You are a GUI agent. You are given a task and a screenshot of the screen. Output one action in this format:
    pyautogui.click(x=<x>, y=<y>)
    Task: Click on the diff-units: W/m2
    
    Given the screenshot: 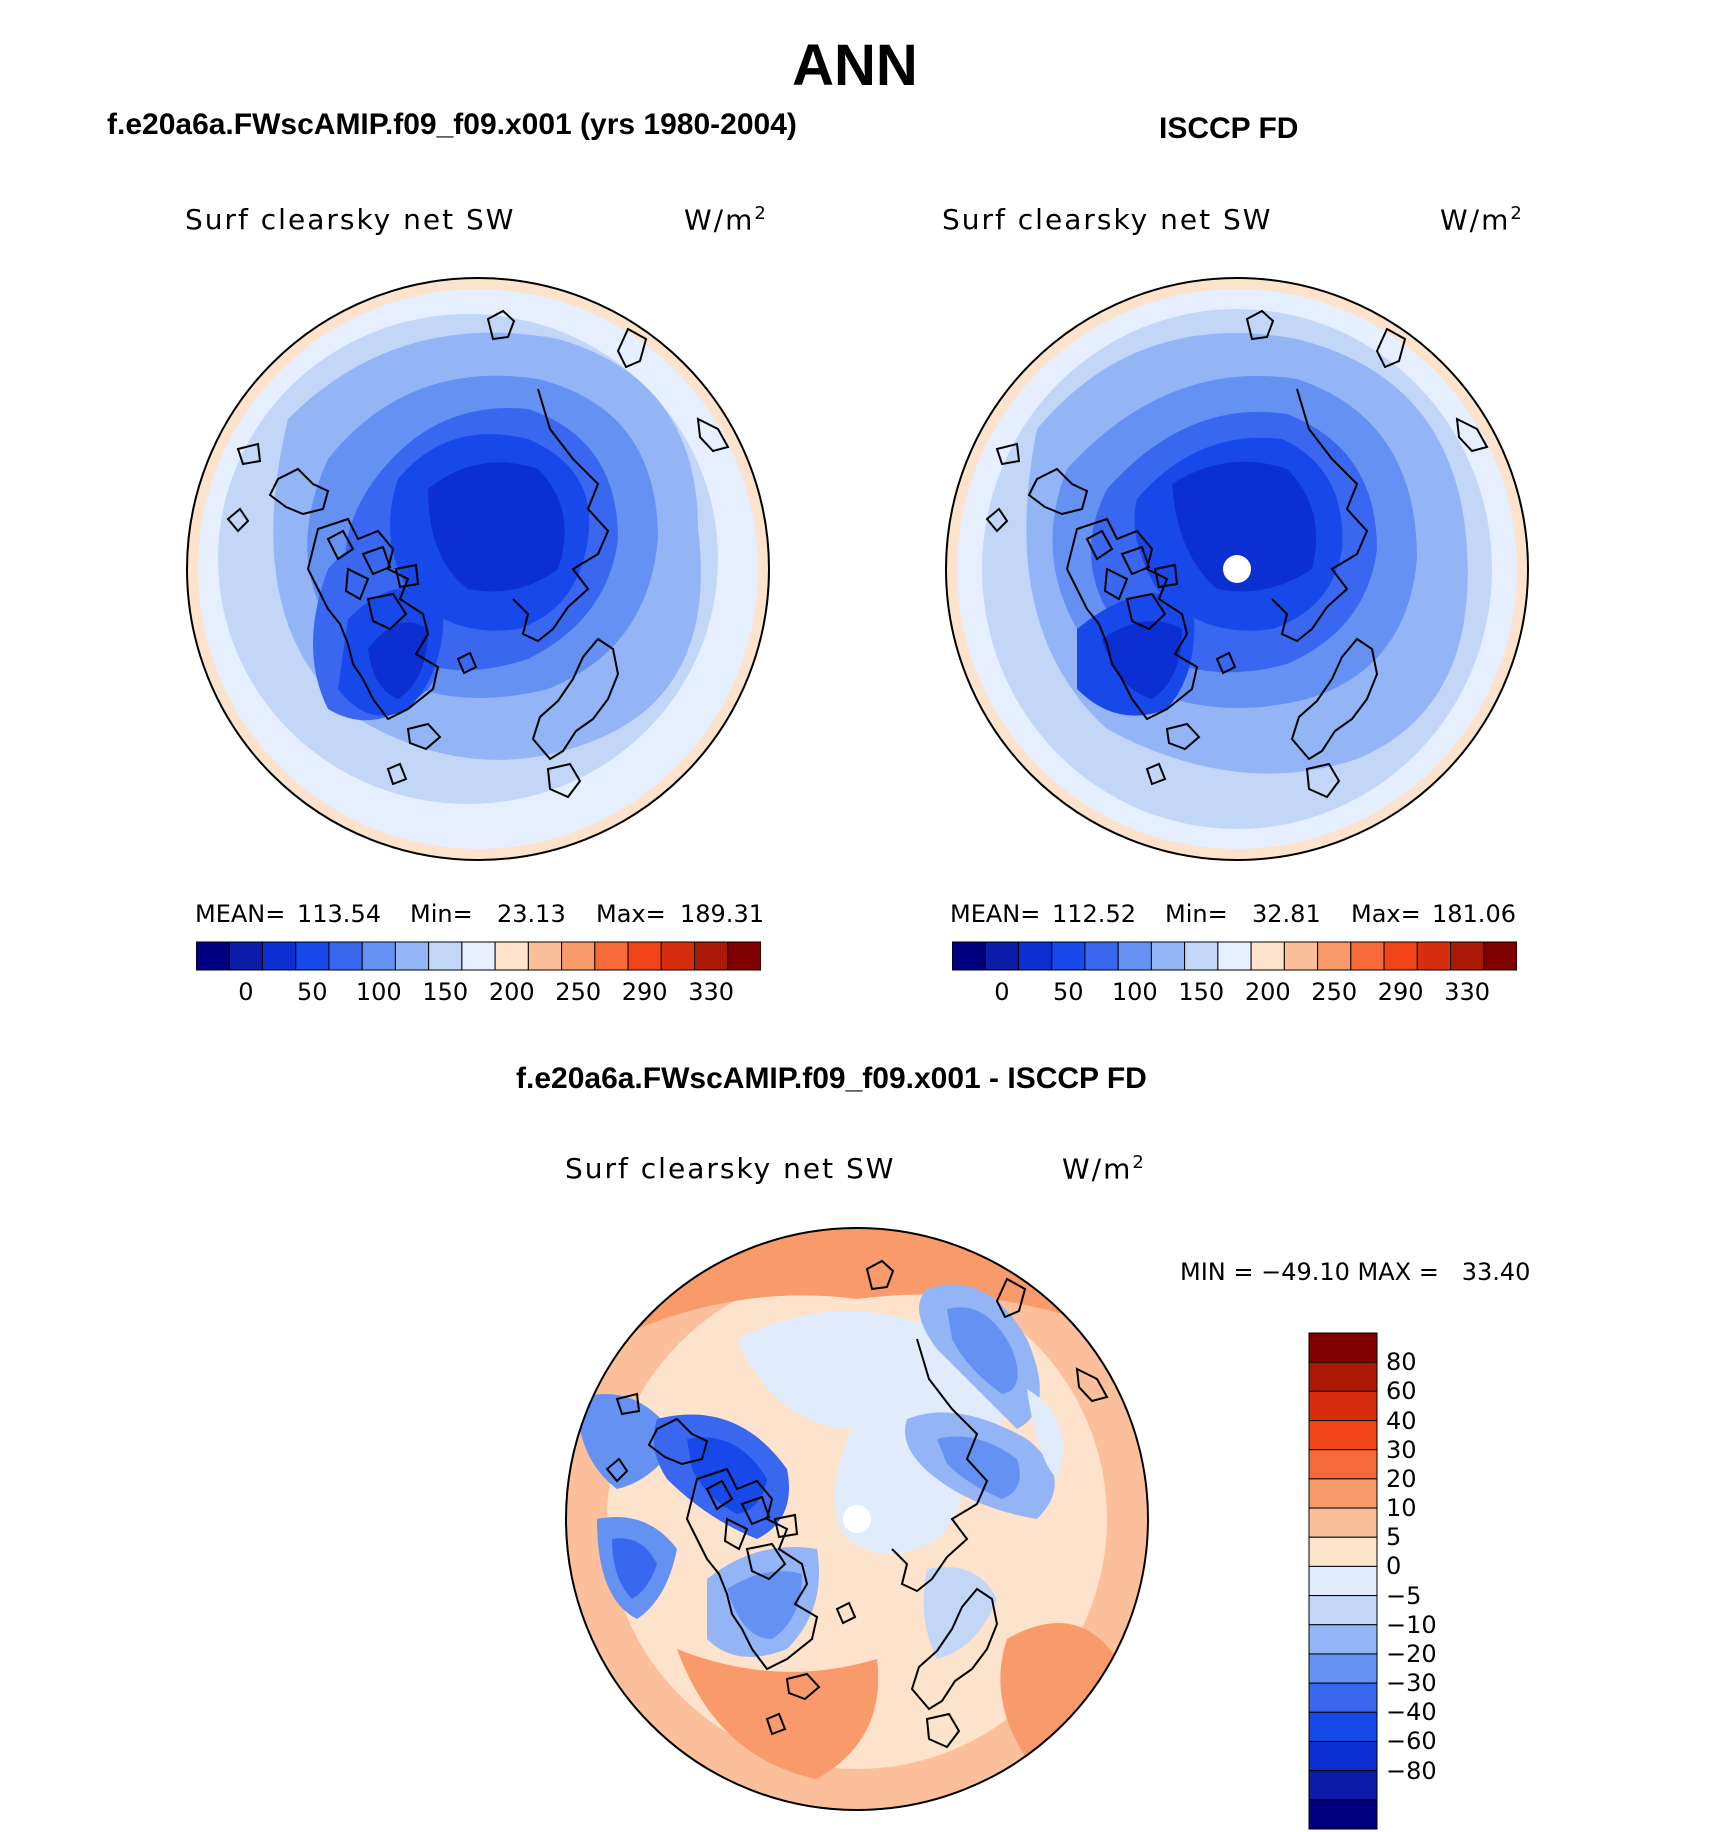 What is the action you would take?
    pyautogui.click(x=1104, y=1169)
    